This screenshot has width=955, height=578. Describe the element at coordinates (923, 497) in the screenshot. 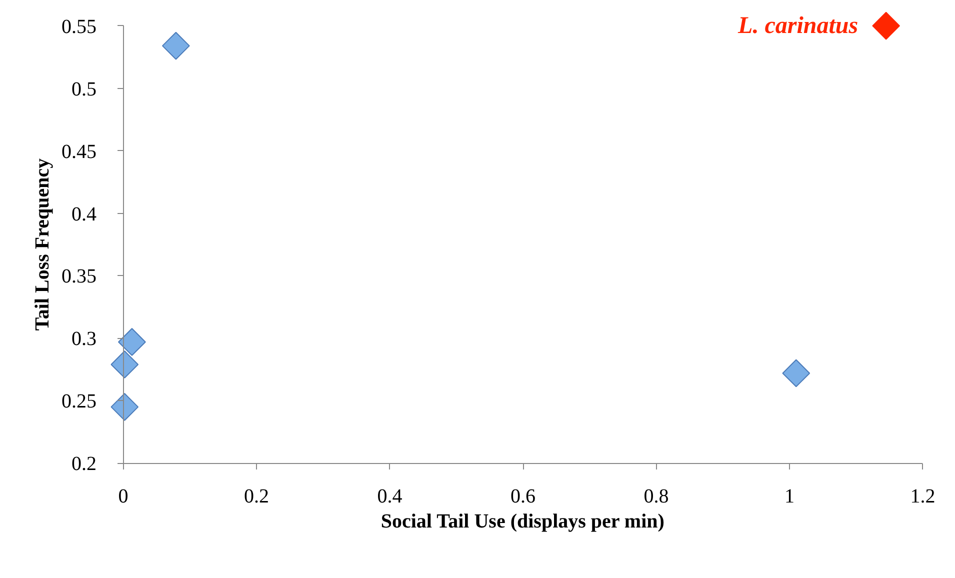

I see `x-tick-label: 1.2` at that location.